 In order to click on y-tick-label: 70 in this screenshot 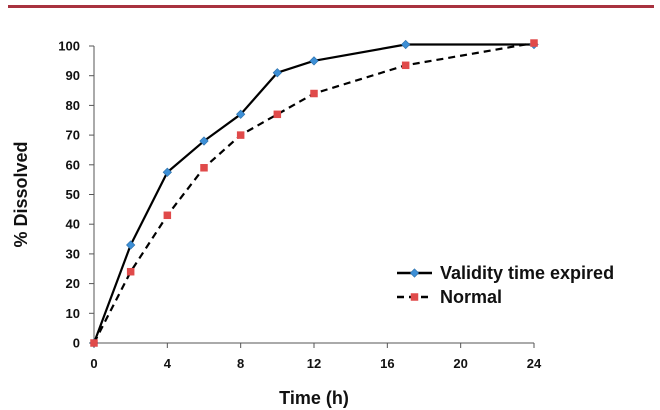, I will do `click(73, 135)`.